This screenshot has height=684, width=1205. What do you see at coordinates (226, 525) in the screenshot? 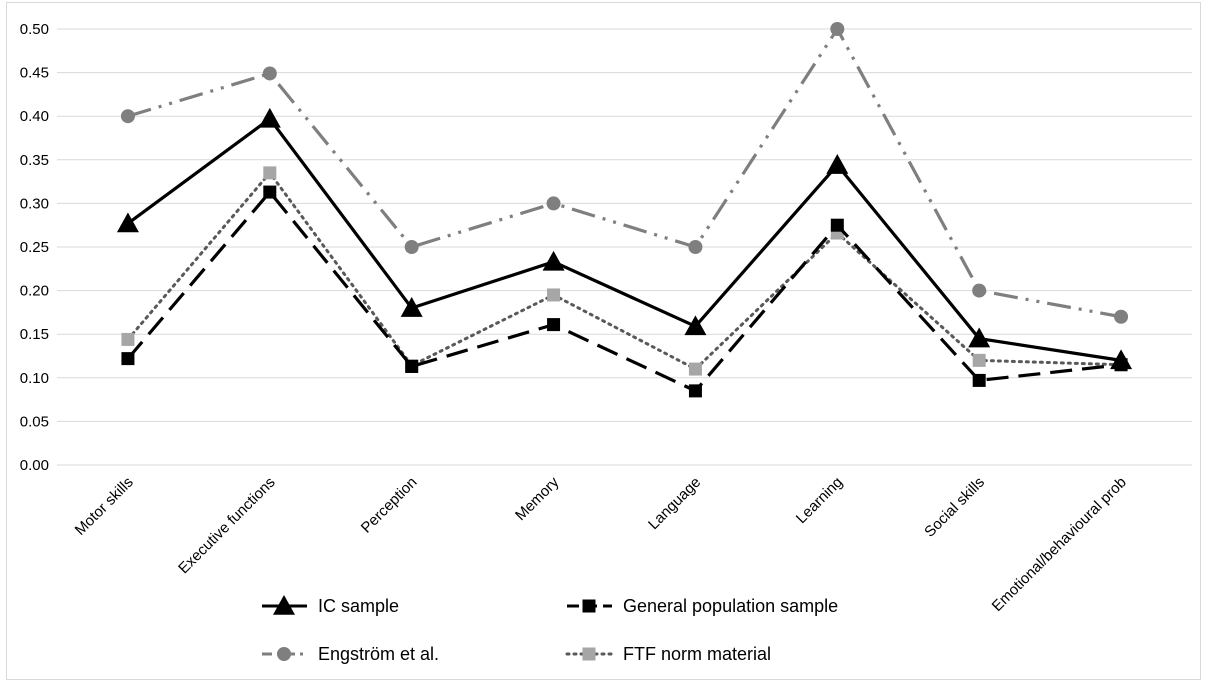
I see `x-category-label: Executive functions` at bounding box center [226, 525].